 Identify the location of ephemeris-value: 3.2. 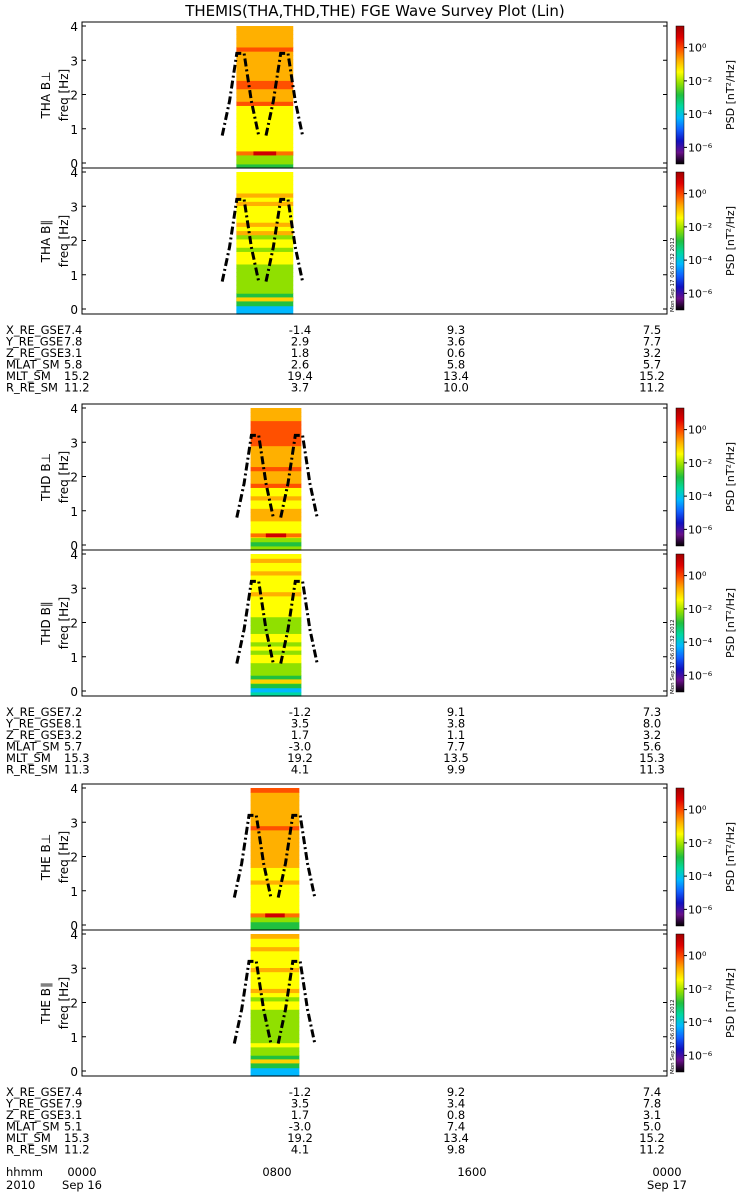
(73, 735).